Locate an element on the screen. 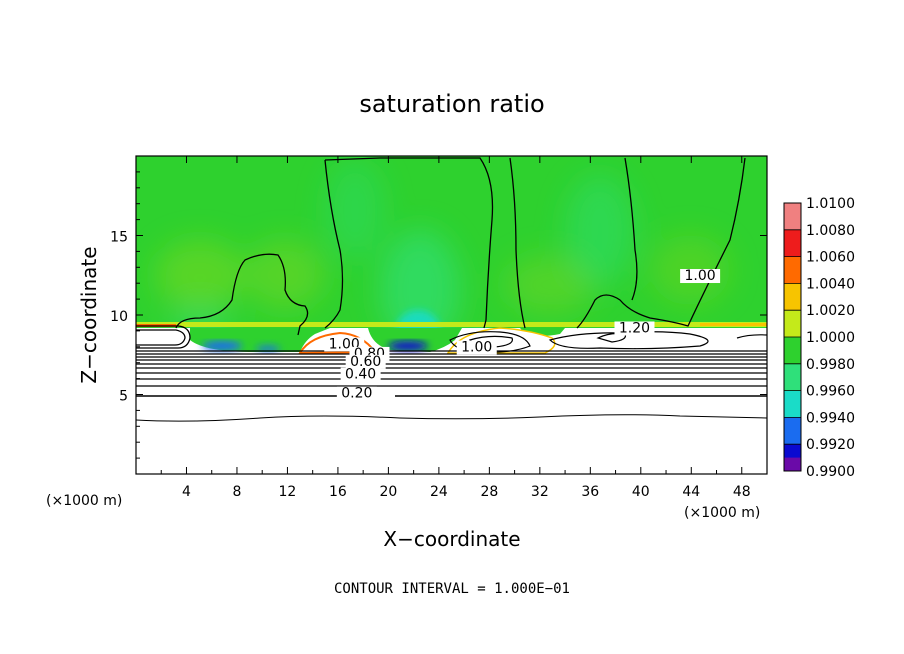 The height and width of the screenshot is (654, 904). x-tick-label: 40 is located at coordinates (641, 492).